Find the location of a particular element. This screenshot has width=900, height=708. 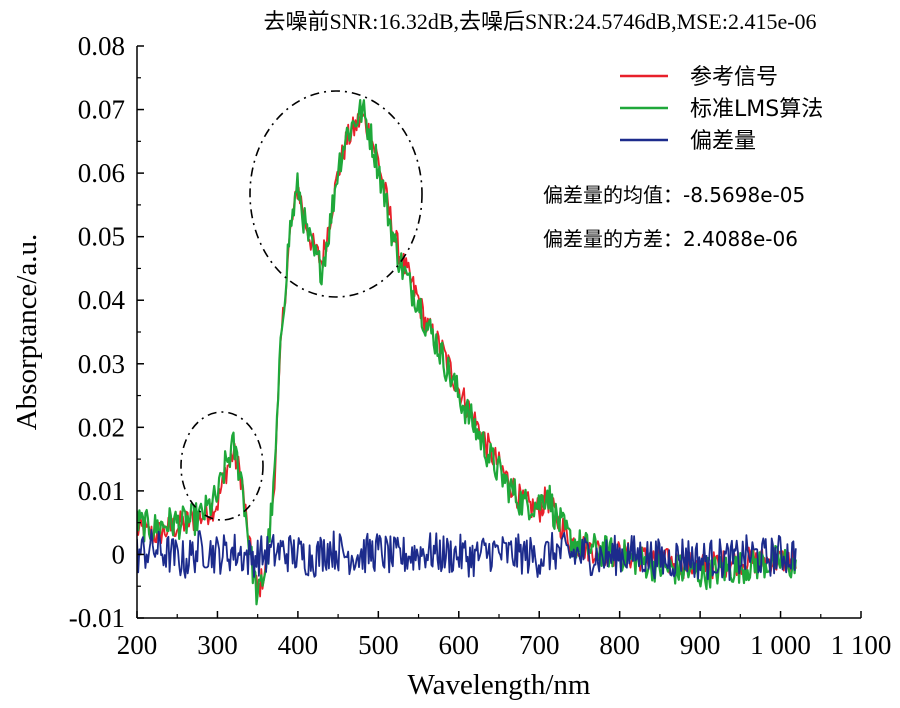

x-tick-label: 600 is located at coordinates (459, 645).